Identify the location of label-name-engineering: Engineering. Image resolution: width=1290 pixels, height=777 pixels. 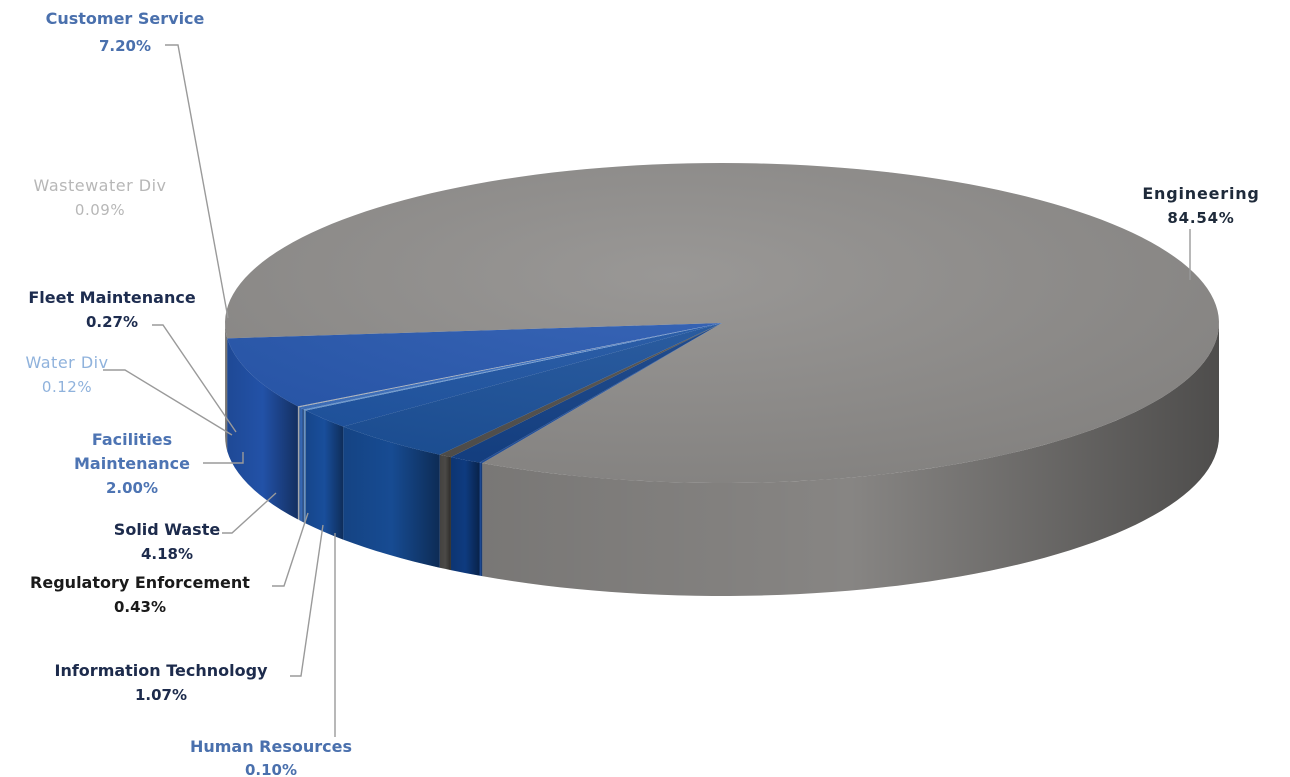
(1200, 193).